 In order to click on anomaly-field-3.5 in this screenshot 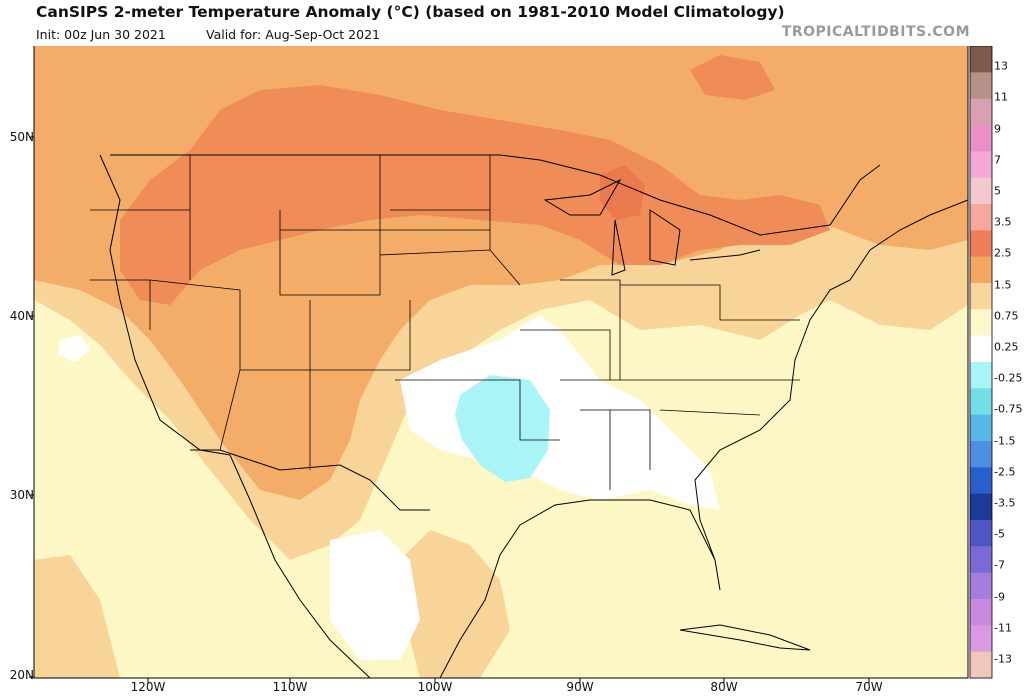, I will do `click(622, 192)`.